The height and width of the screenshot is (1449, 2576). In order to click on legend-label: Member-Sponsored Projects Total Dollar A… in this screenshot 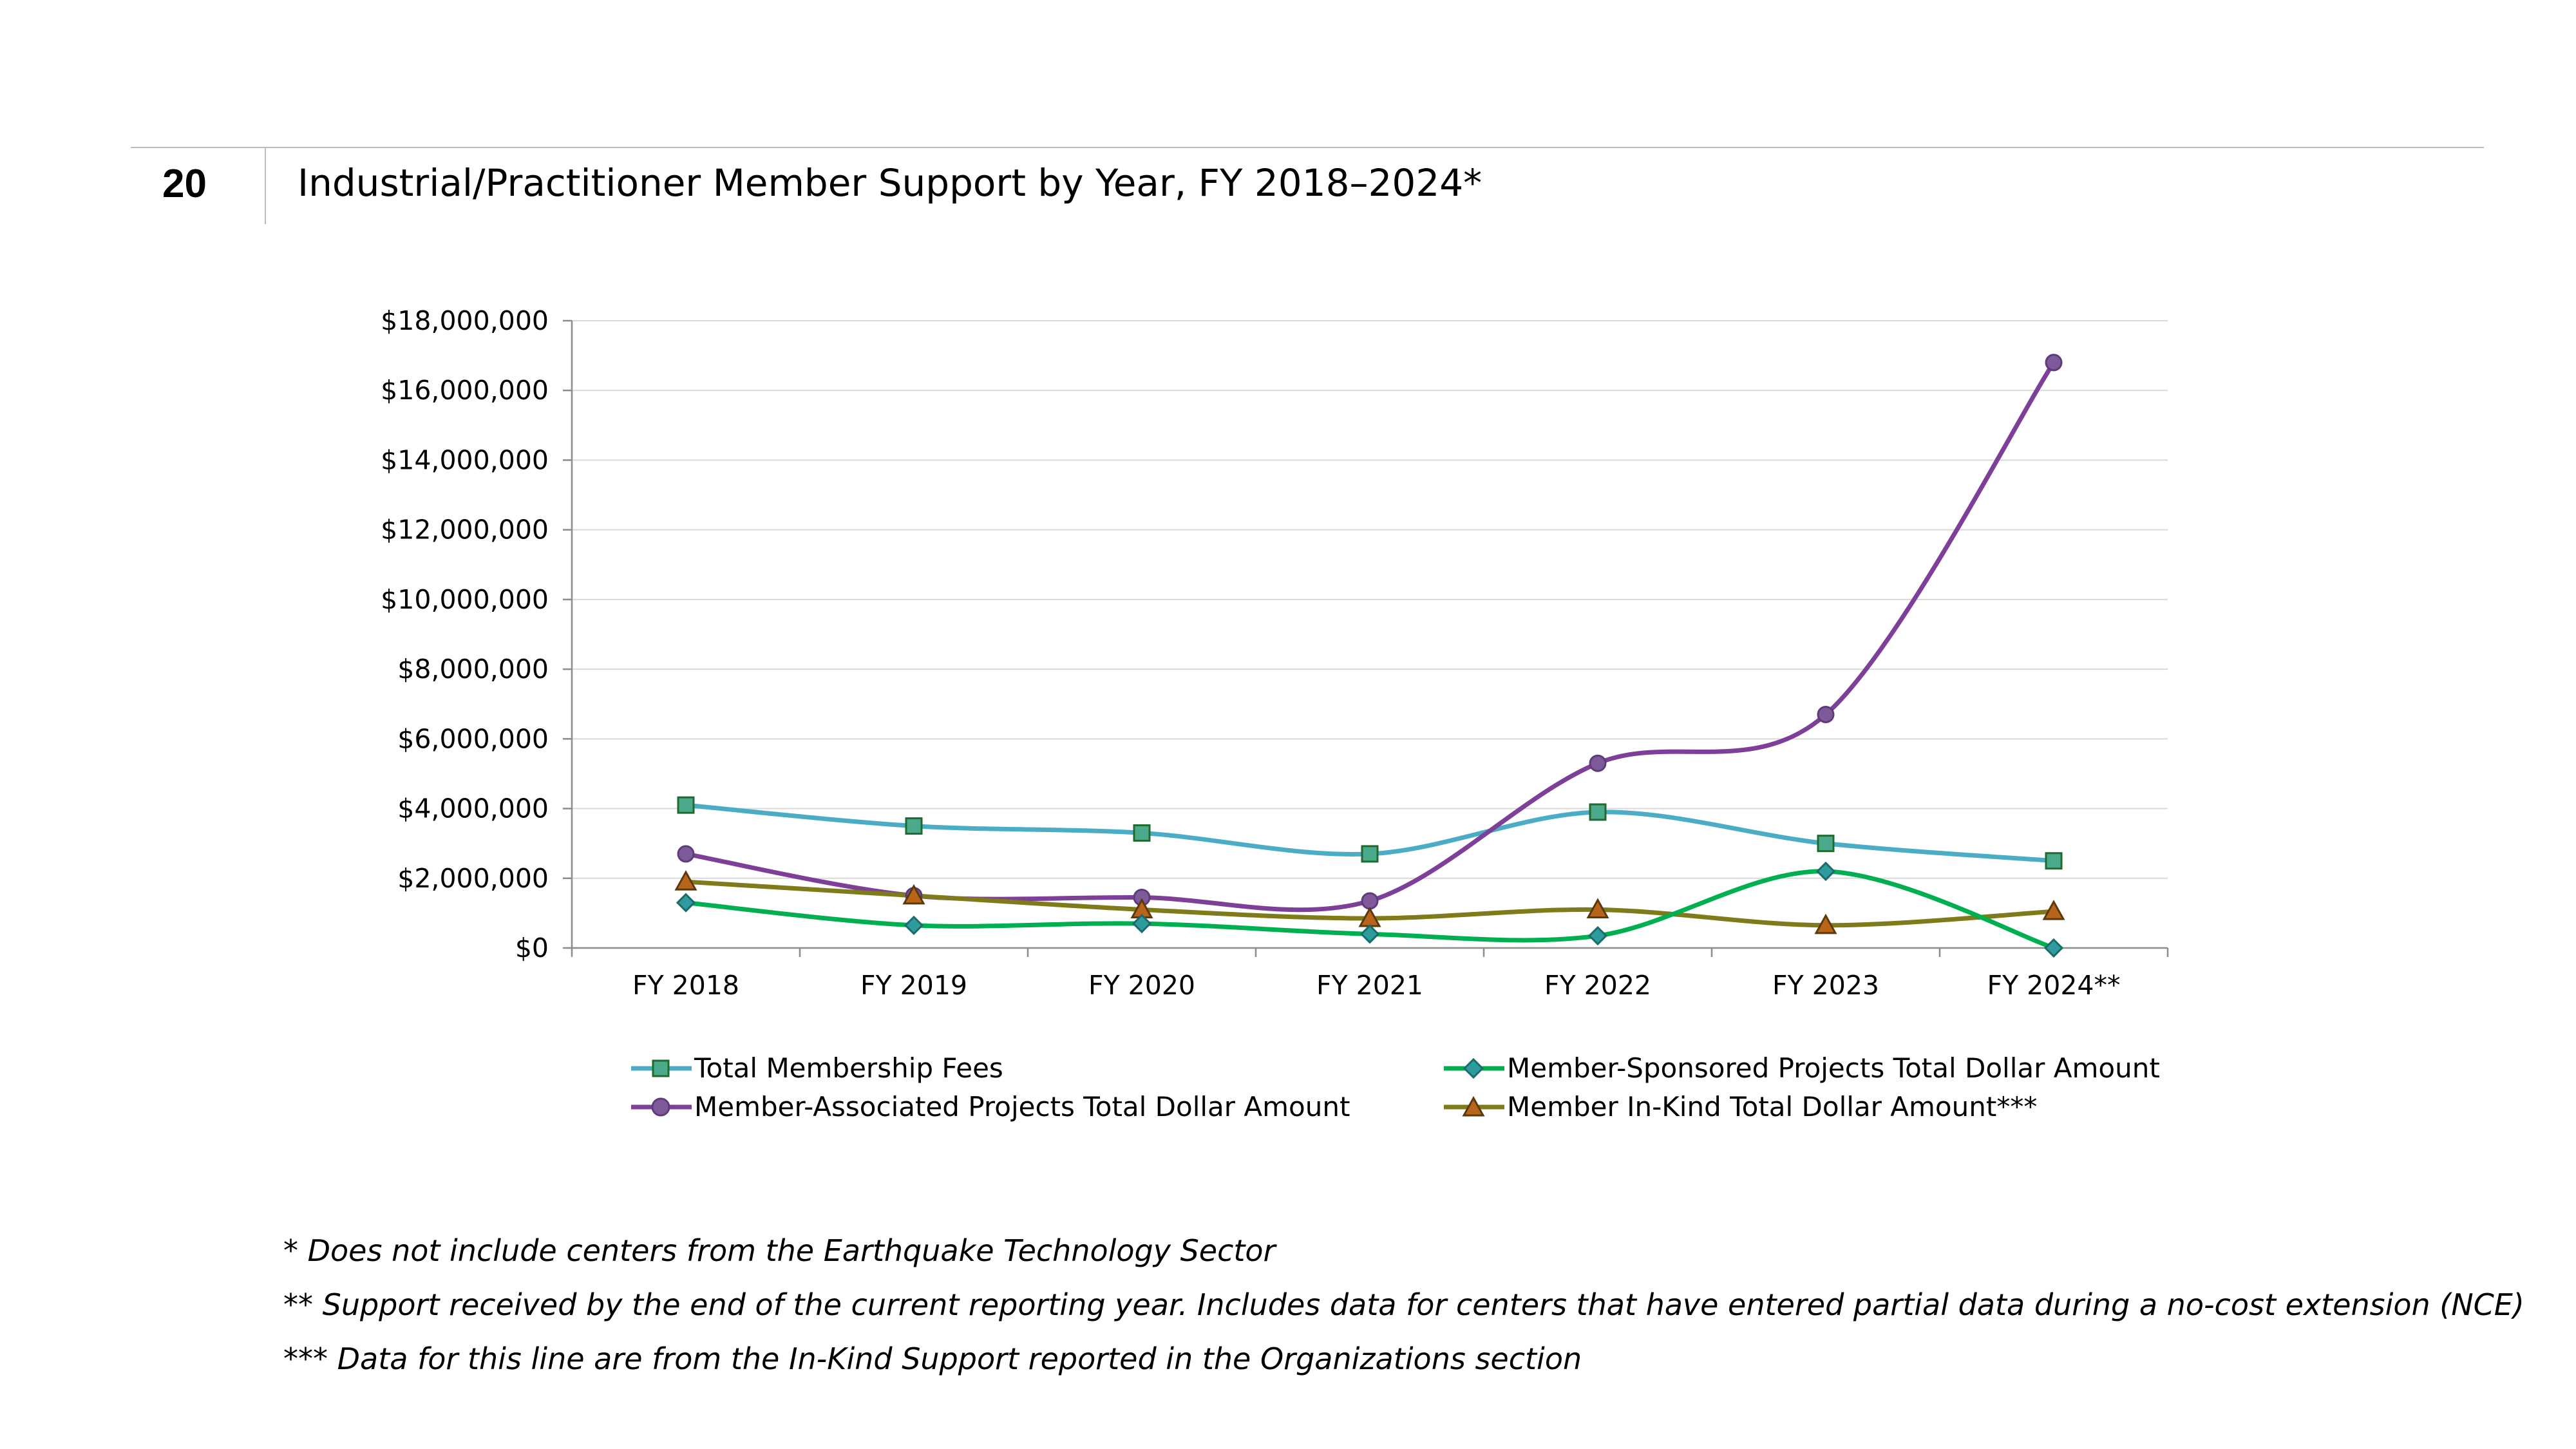, I will do `click(1834, 1068)`.